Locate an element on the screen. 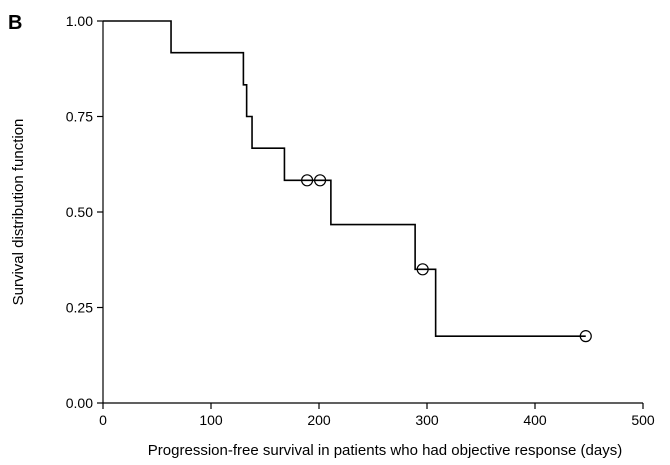 The image size is (670, 465). x-tick-label: 400 is located at coordinates (535, 420).